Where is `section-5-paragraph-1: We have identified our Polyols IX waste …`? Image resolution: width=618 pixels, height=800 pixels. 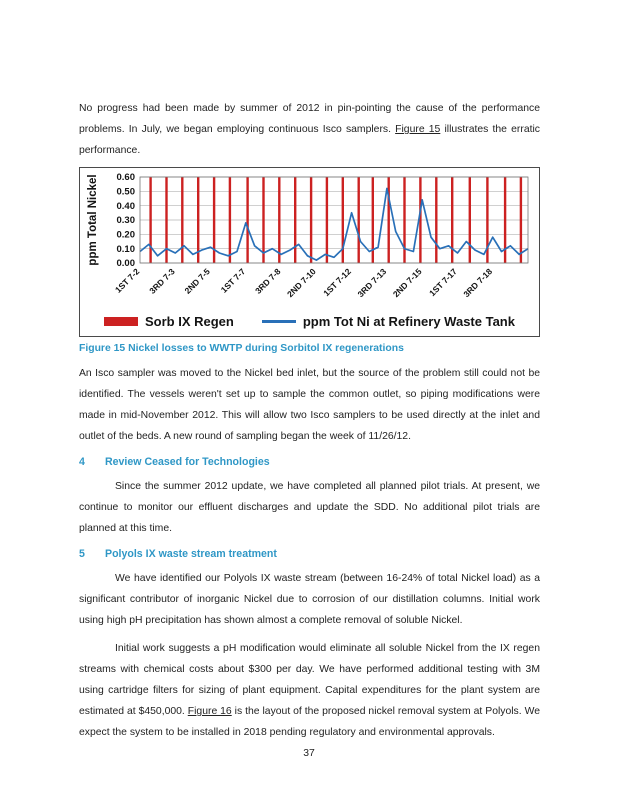 section-5-paragraph-1: We have identified our Polyols IX waste … is located at coordinates (309, 599).